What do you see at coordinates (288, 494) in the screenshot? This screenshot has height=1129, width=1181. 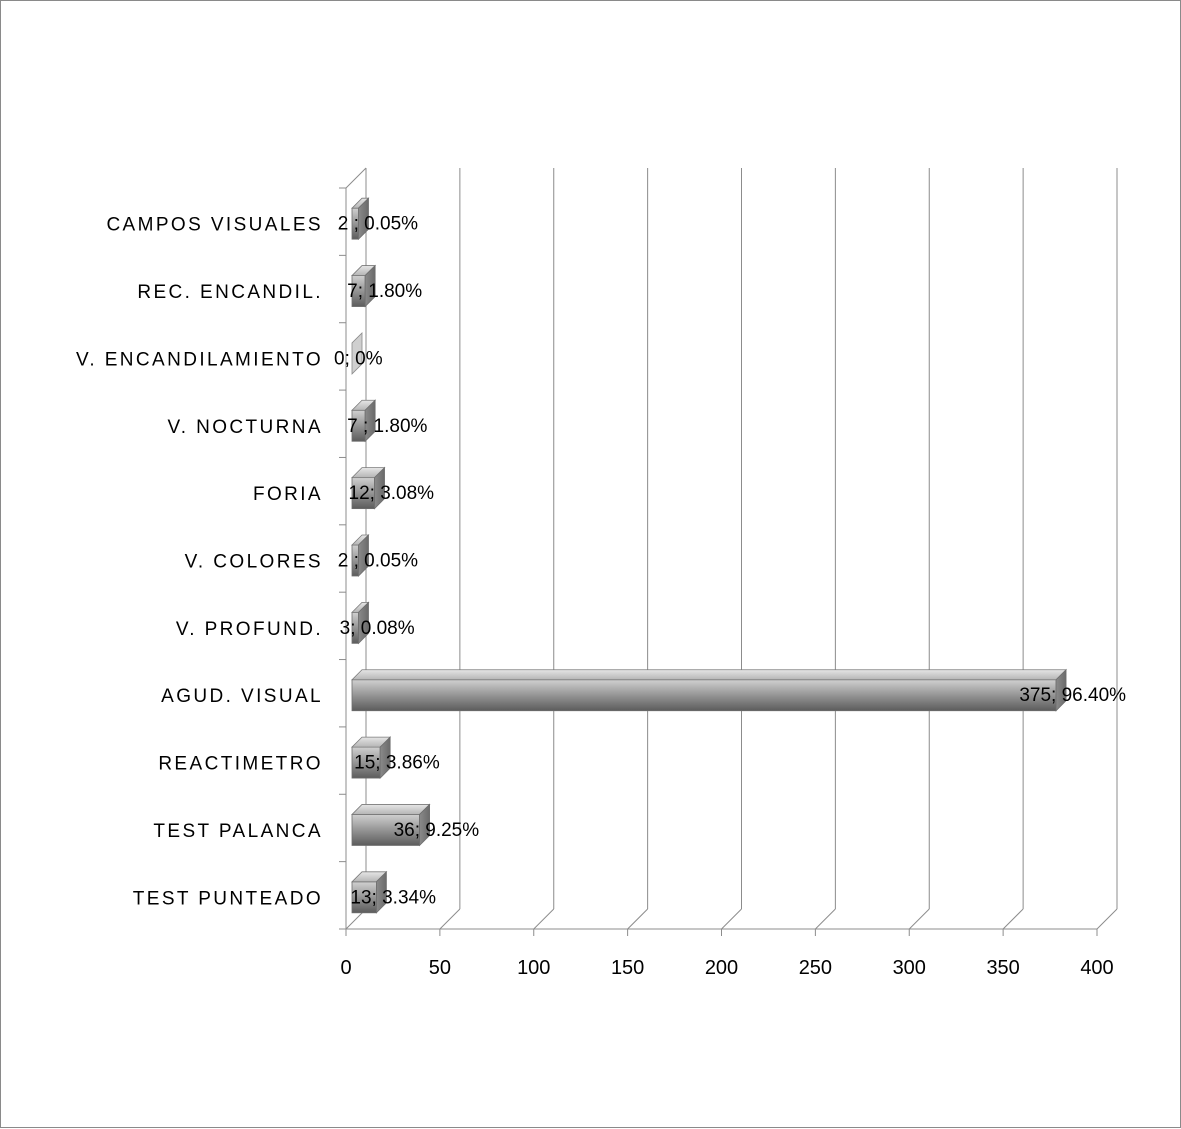 I see `category-label: FORIA` at bounding box center [288, 494].